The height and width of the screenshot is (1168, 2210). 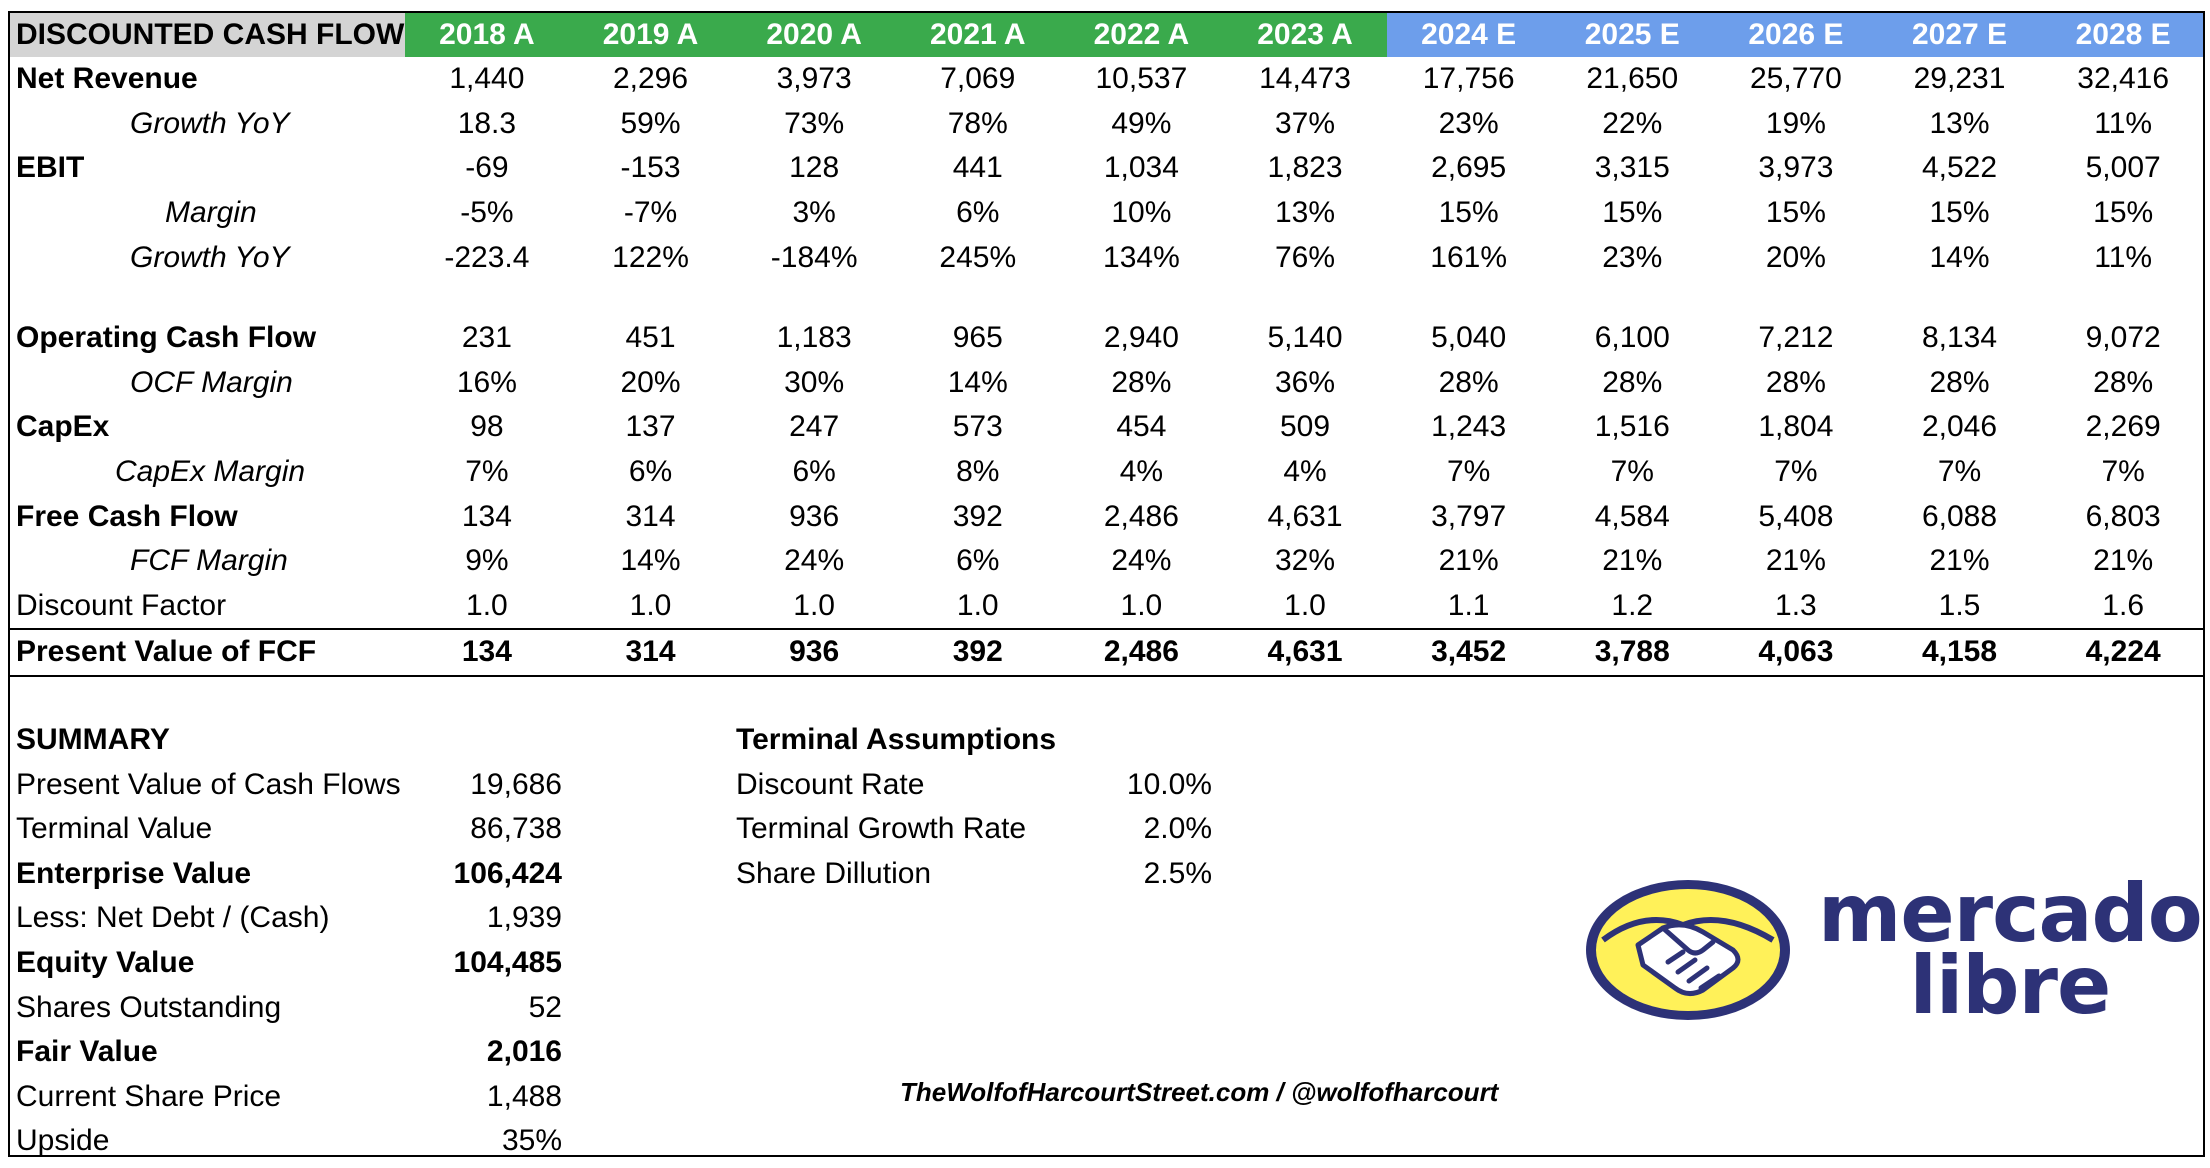 What do you see at coordinates (1796, 79) in the screenshot?
I see `table-cell: 25,770` at bounding box center [1796, 79].